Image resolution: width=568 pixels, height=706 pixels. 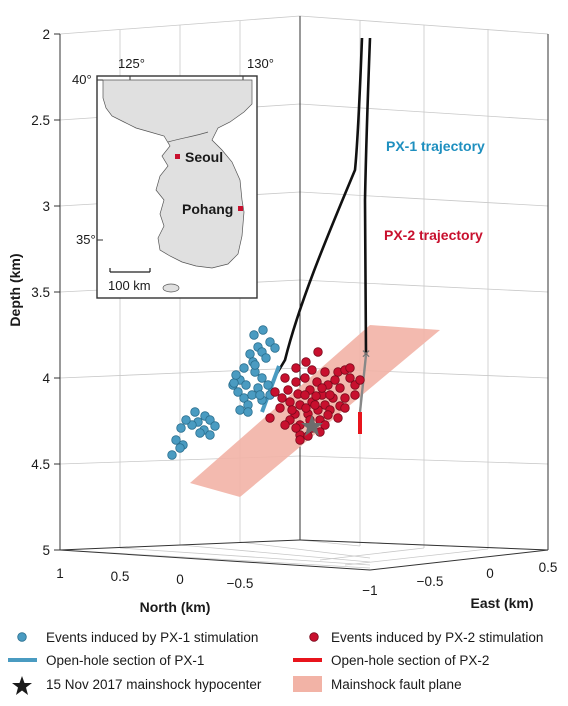 I want to click on legend-px1-marker, so click(x=22, y=637).